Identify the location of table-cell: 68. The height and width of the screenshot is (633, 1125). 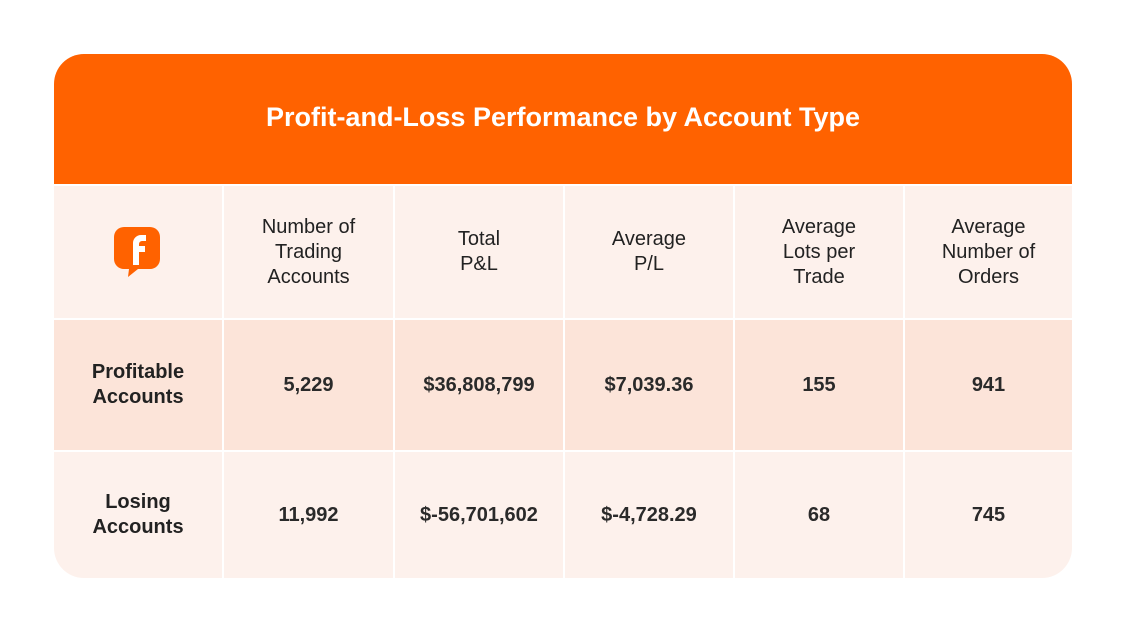
(819, 515).